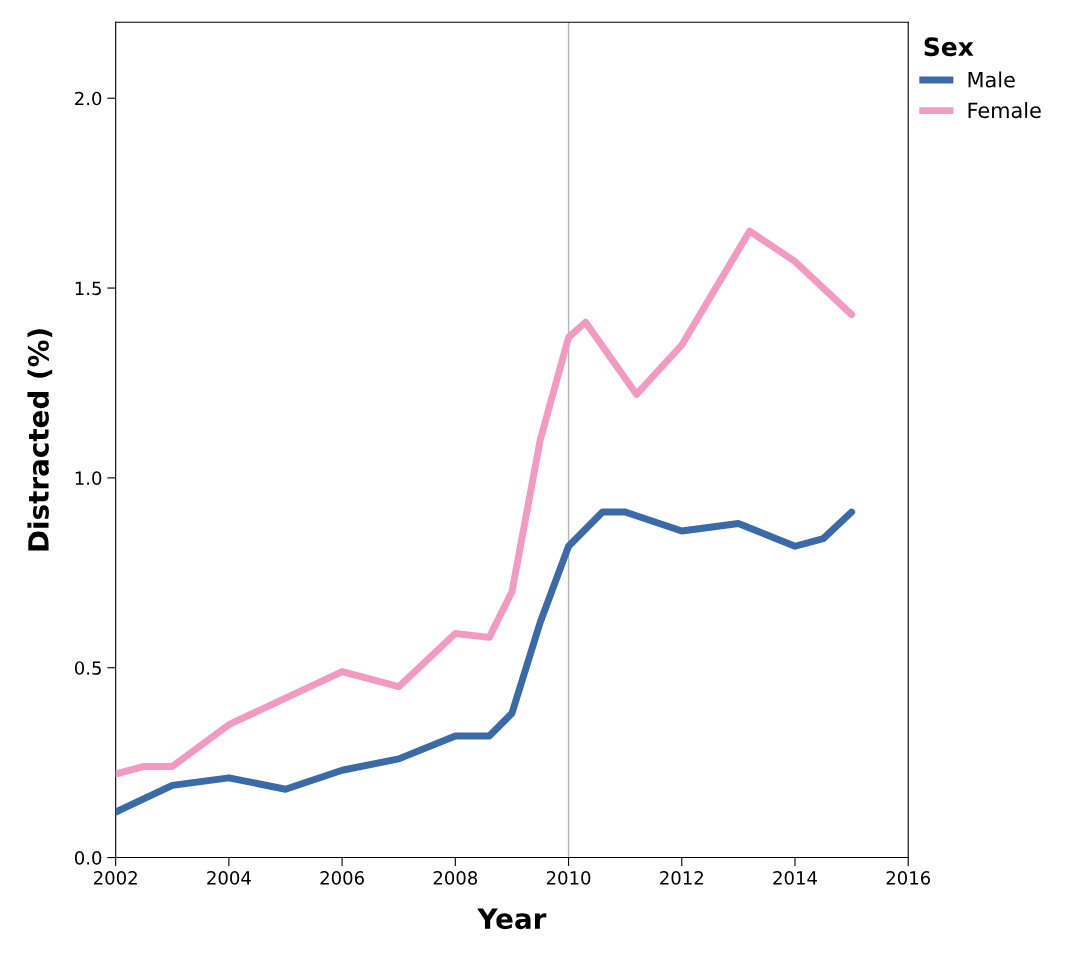  I want to click on x-tick-label: 2002, so click(115, 878).